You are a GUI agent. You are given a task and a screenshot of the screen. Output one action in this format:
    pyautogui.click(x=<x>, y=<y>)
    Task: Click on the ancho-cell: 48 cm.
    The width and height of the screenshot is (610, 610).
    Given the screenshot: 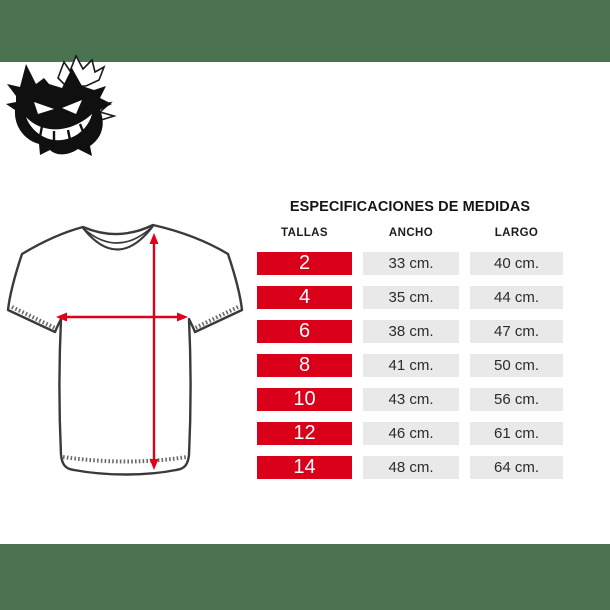 What is the action you would take?
    pyautogui.click(x=411, y=467)
    